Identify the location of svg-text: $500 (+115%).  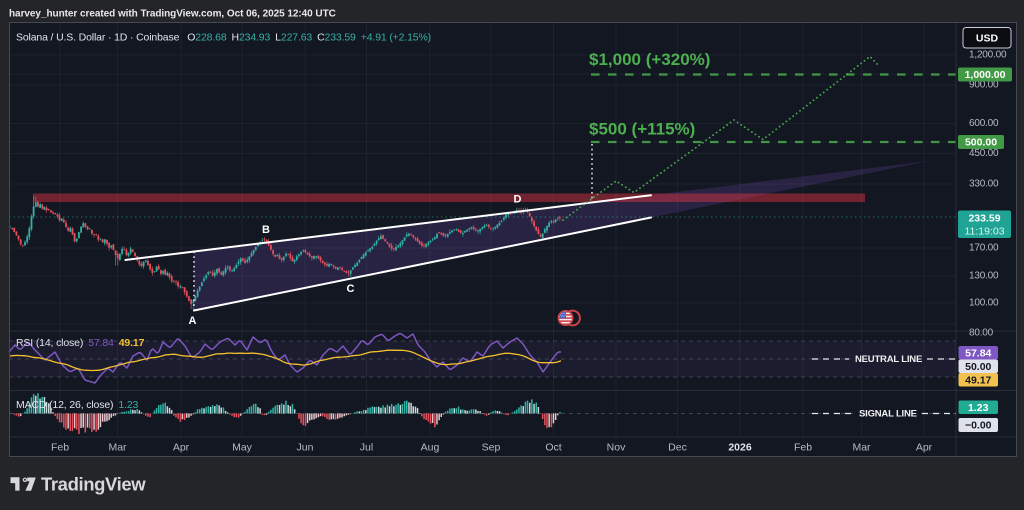
(642, 129).